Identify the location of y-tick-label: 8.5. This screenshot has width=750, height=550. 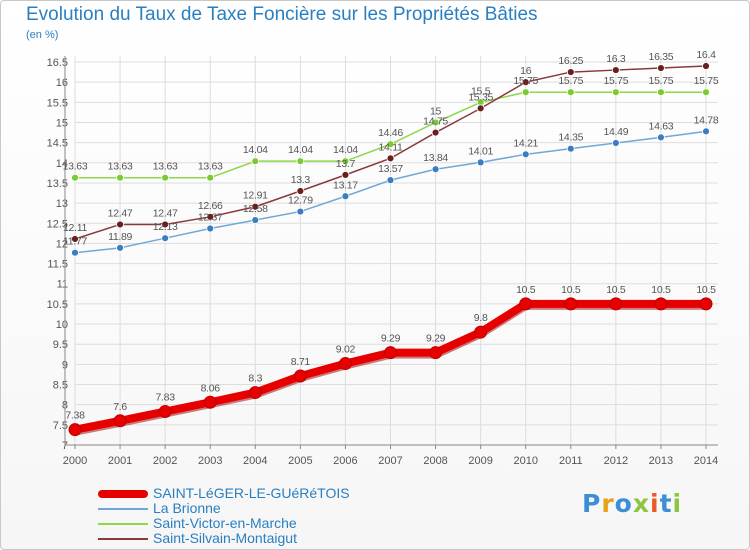
(60, 386).